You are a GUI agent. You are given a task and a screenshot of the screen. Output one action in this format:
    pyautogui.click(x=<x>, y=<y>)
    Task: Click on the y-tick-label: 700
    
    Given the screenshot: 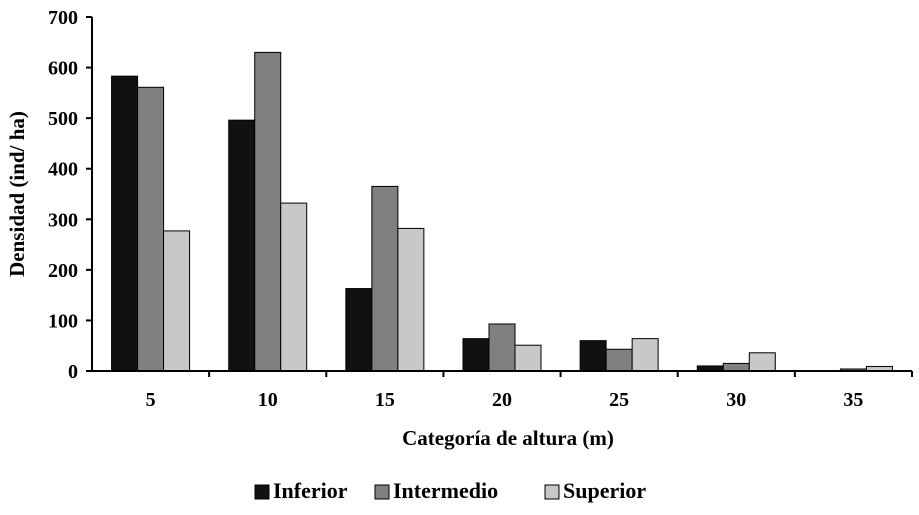 What is the action you would take?
    pyautogui.click(x=63, y=18)
    